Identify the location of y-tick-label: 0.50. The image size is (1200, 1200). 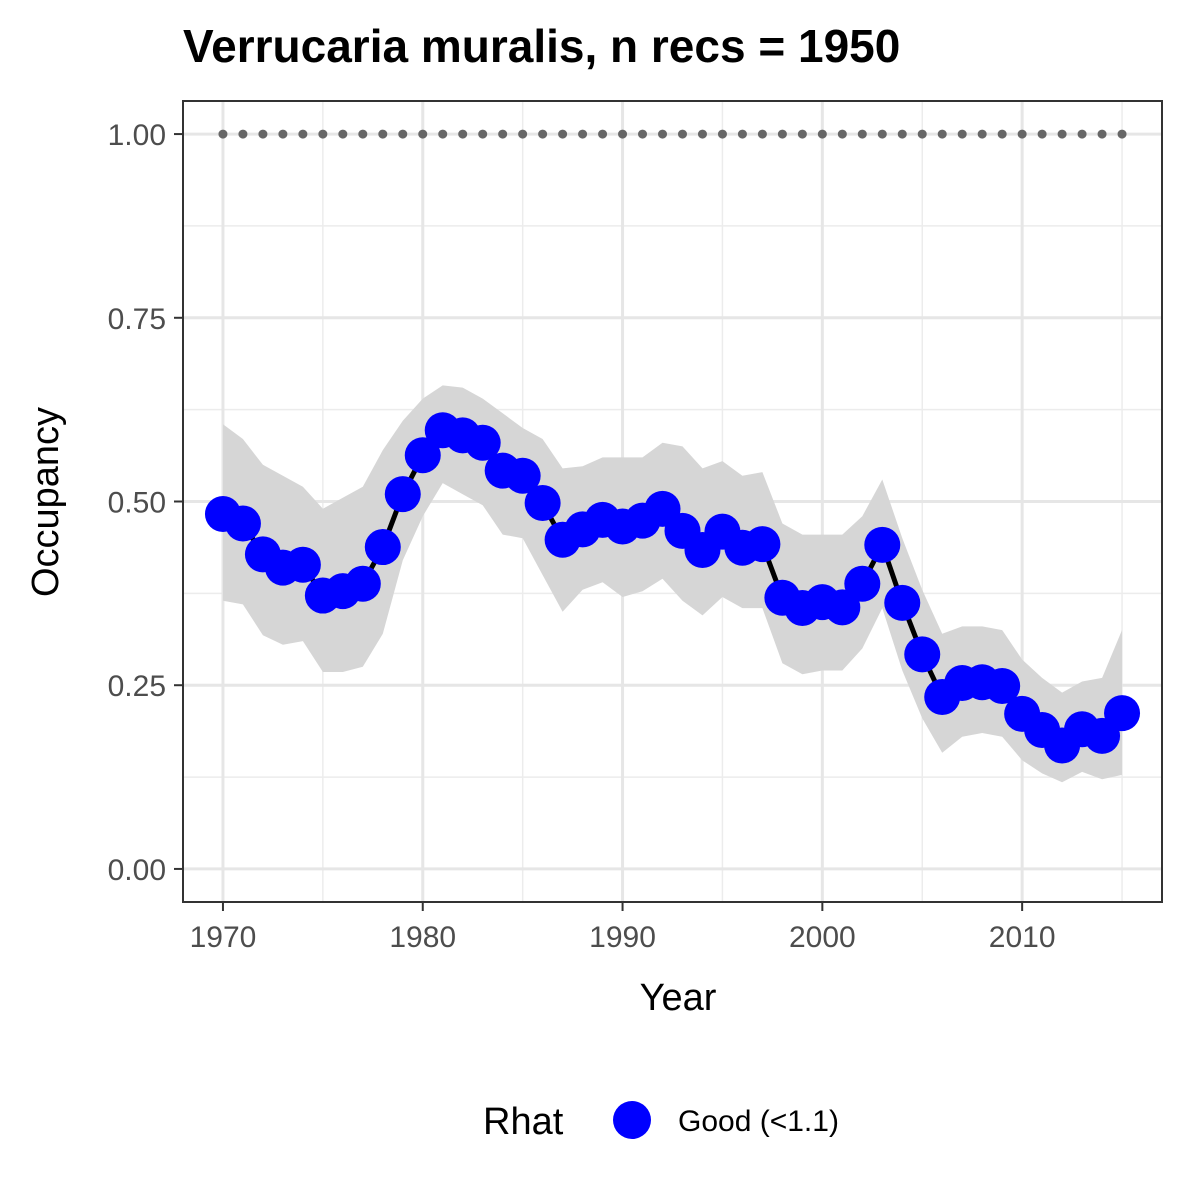
(137, 503).